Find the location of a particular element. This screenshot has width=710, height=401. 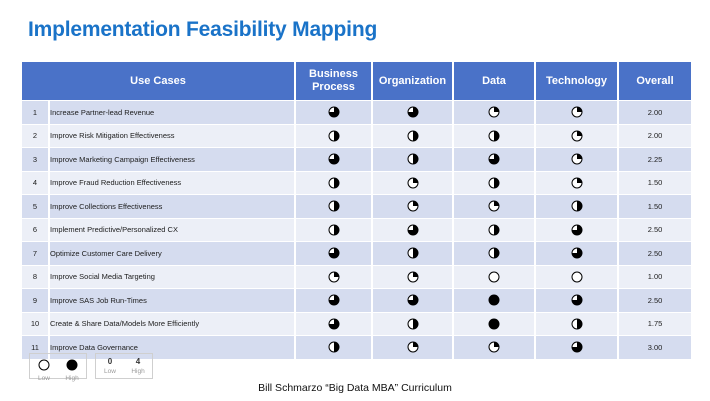

row-number: 9 is located at coordinates (36, 300).